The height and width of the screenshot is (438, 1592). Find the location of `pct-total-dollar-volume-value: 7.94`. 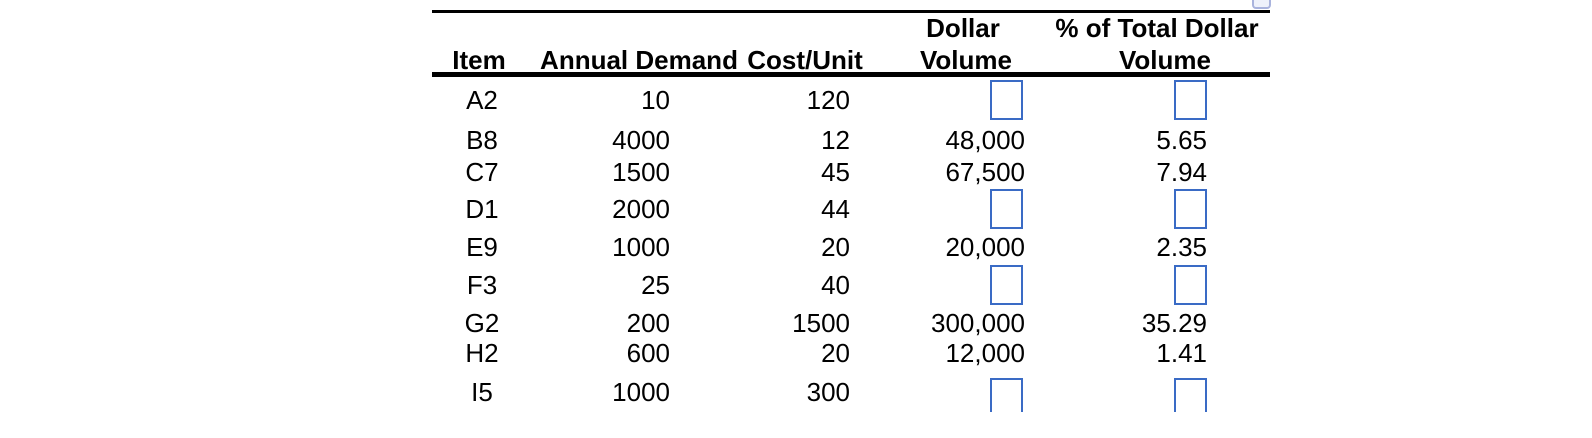

pct-total-dollar-volume-value: 7.94 is located at coordinates (1181, 172).